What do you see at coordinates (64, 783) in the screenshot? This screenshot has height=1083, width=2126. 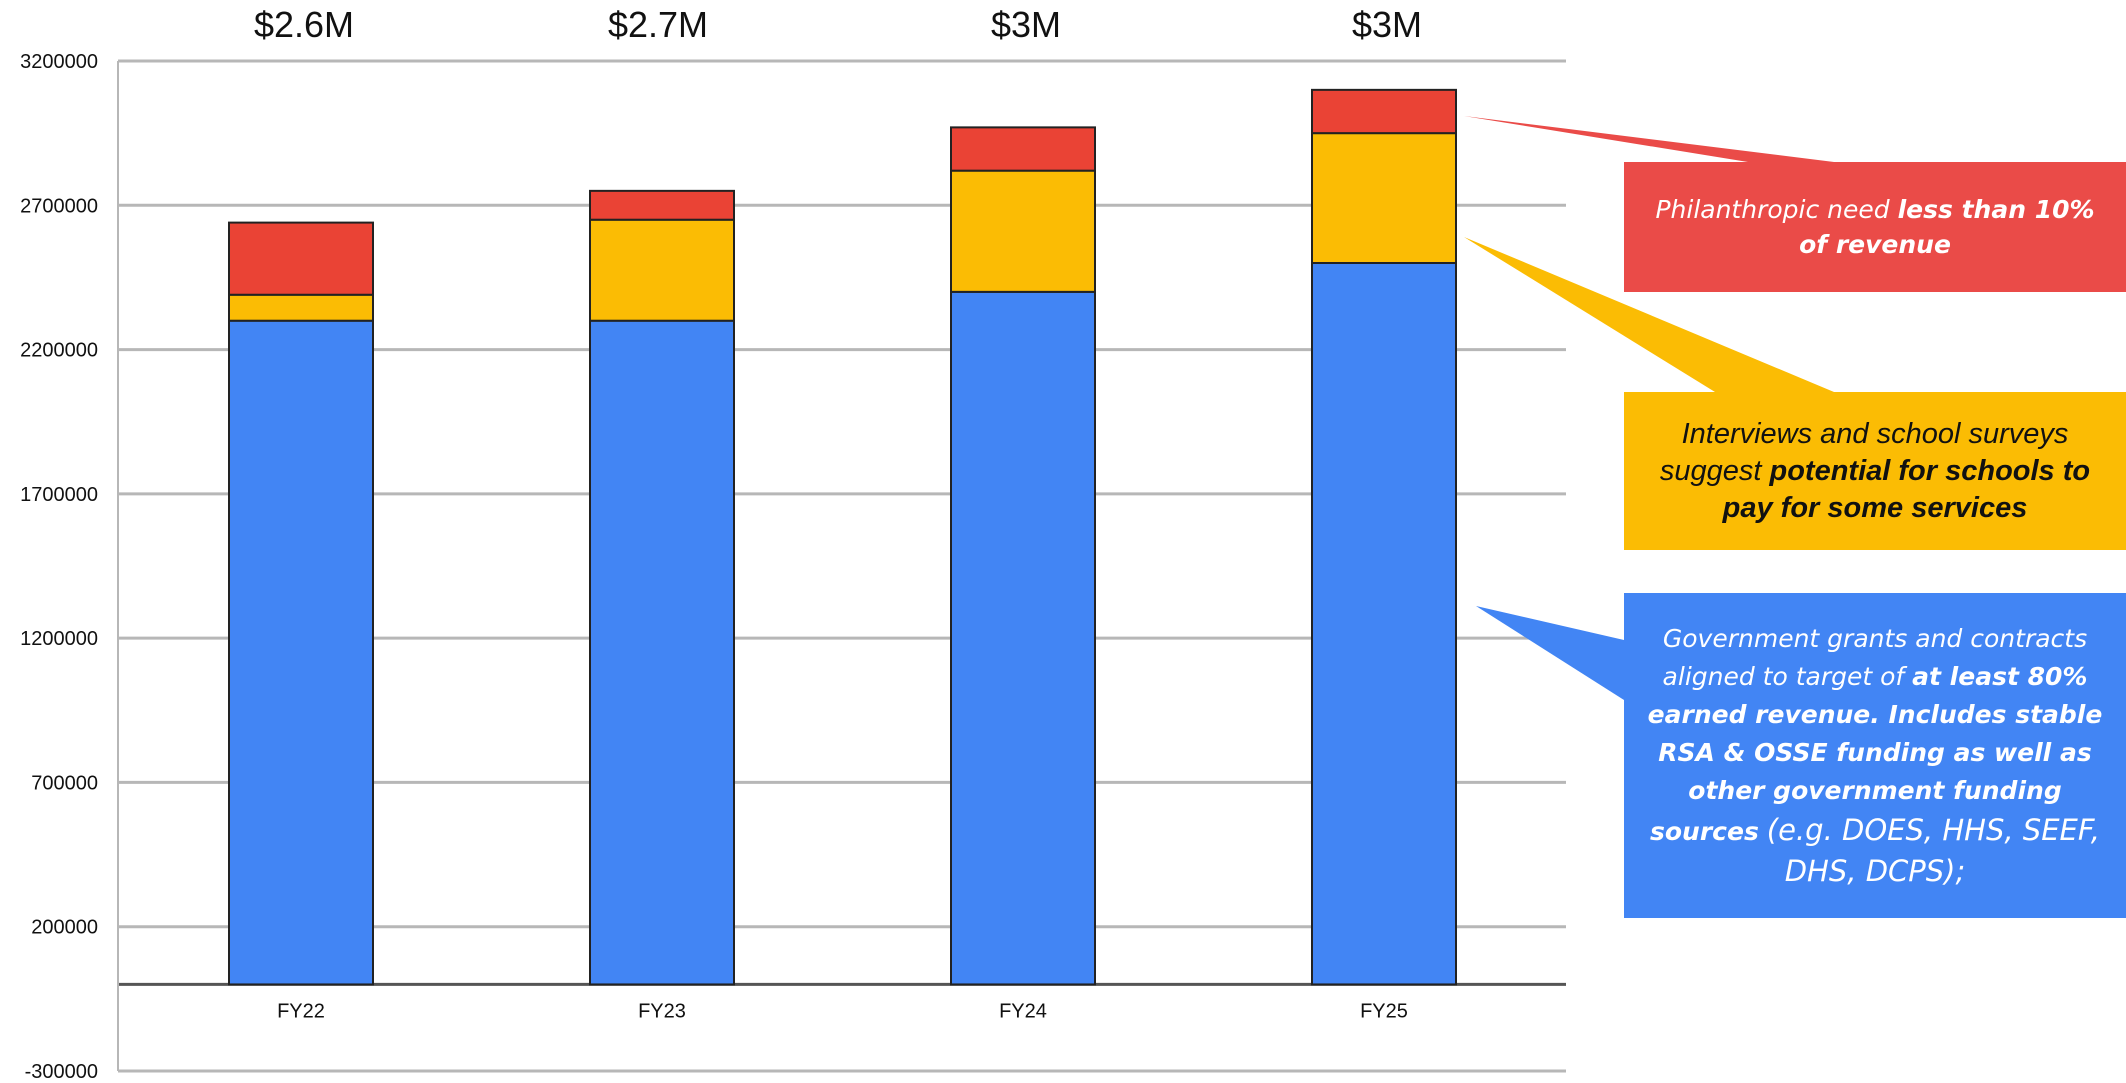 I see `y-tick-label: 700000` at bounding box center [64, 783].